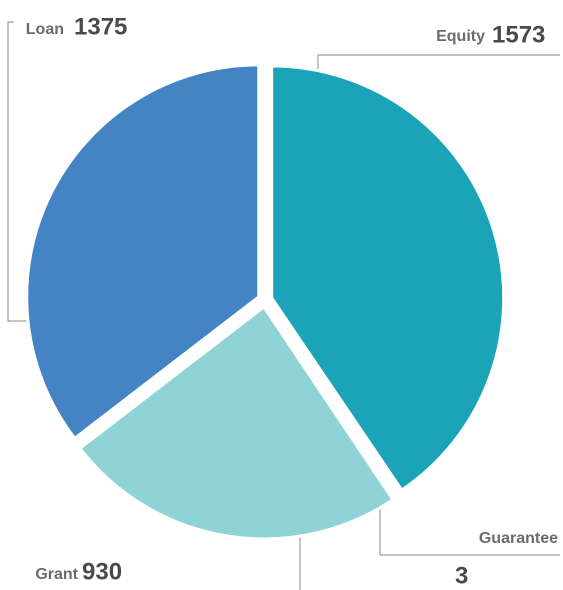 Image resolution: width=563 pixels, height=590 pixels. I want to click on slice-label: Grant, so click(56, 574).